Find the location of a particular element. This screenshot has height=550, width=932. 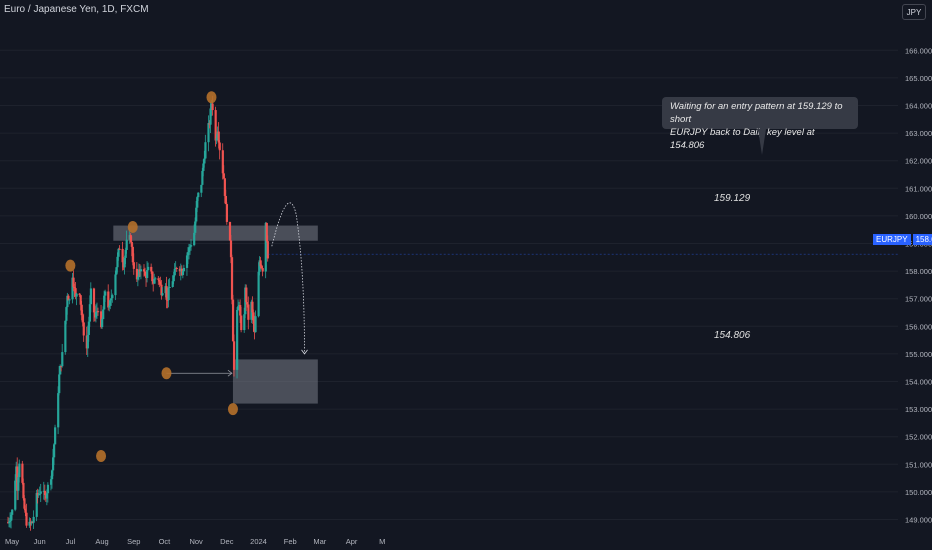

y-tick-label: 161.000 is located at coordinates (918, 188).